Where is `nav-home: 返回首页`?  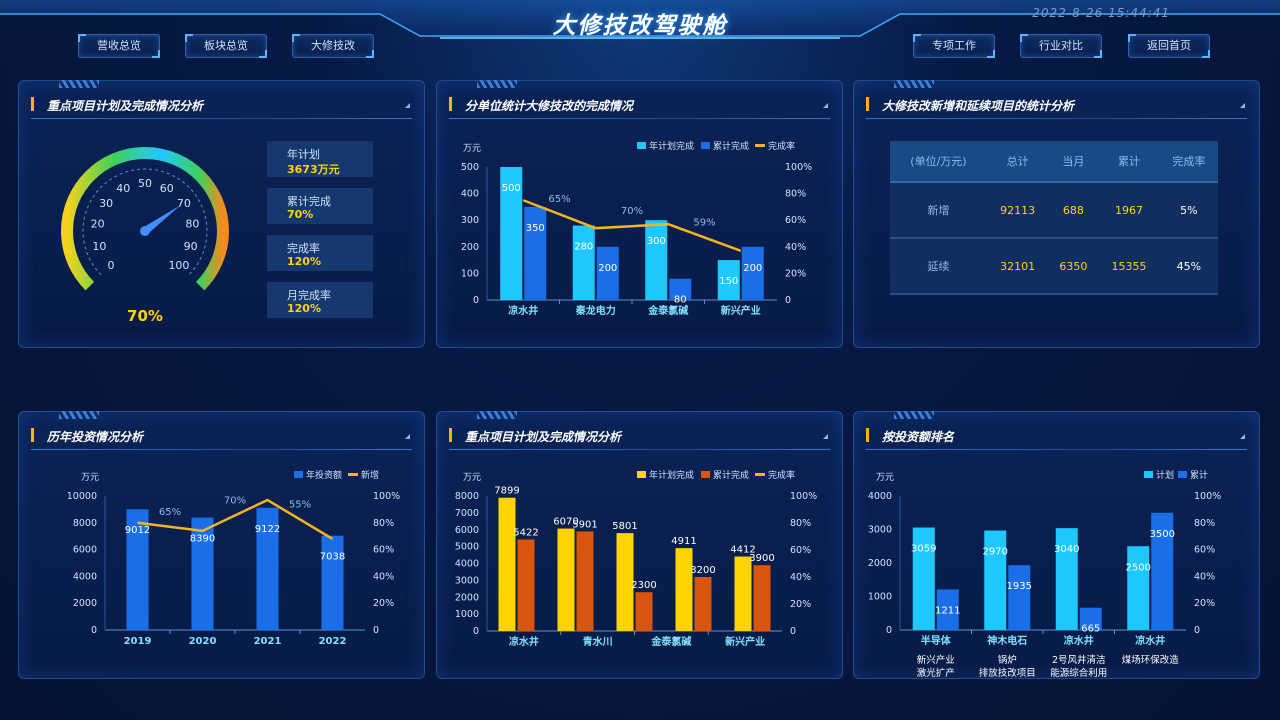 nav-home: 返回首页 is located at coordinates (1169, 46).